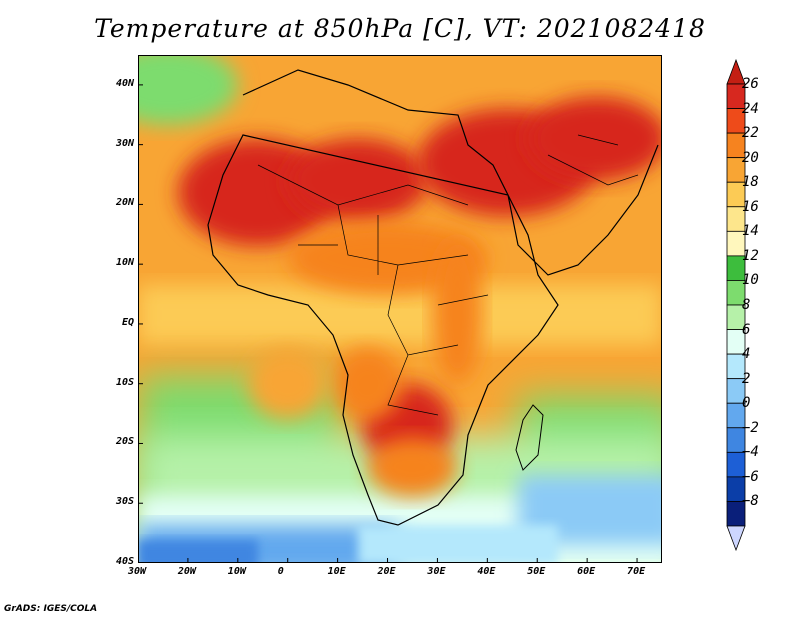  I want to click on colorbar-label: 10, so click(750, 280).